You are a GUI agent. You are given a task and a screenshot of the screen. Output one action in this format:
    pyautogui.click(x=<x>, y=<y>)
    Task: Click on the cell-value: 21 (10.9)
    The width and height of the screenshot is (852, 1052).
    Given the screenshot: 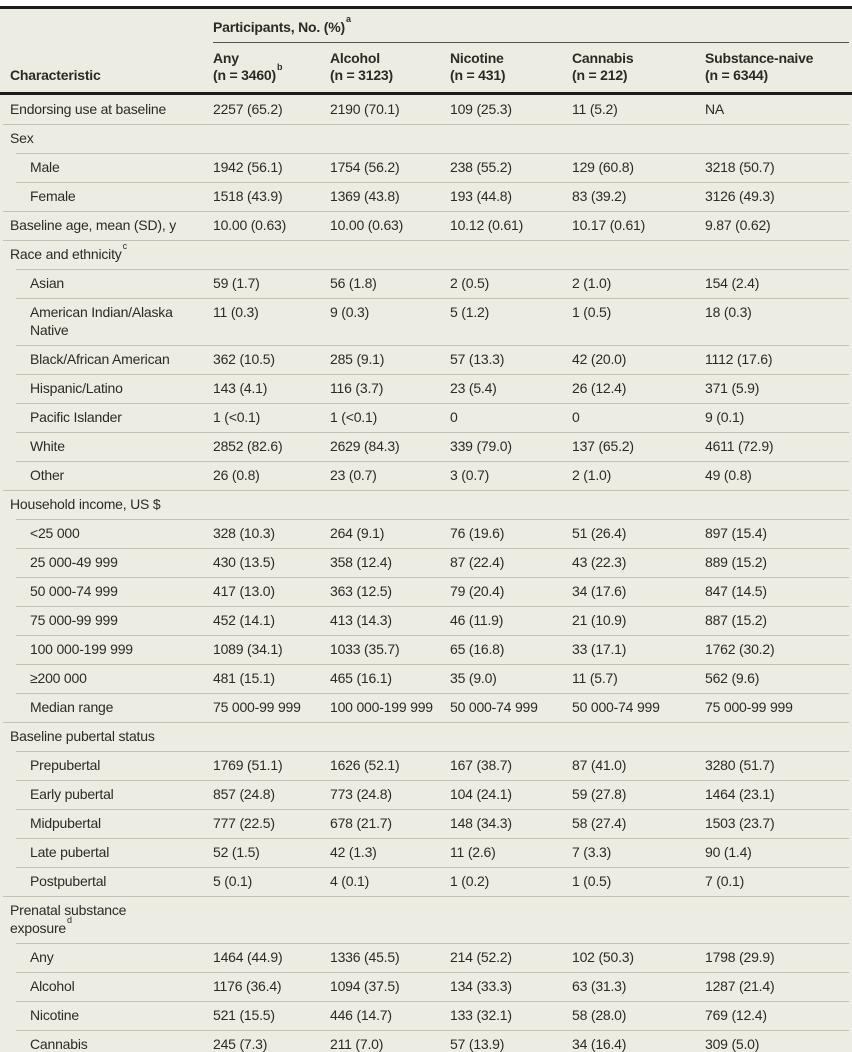 What is the action you would take?
    pyautogui.click(x=599, y=620)
    